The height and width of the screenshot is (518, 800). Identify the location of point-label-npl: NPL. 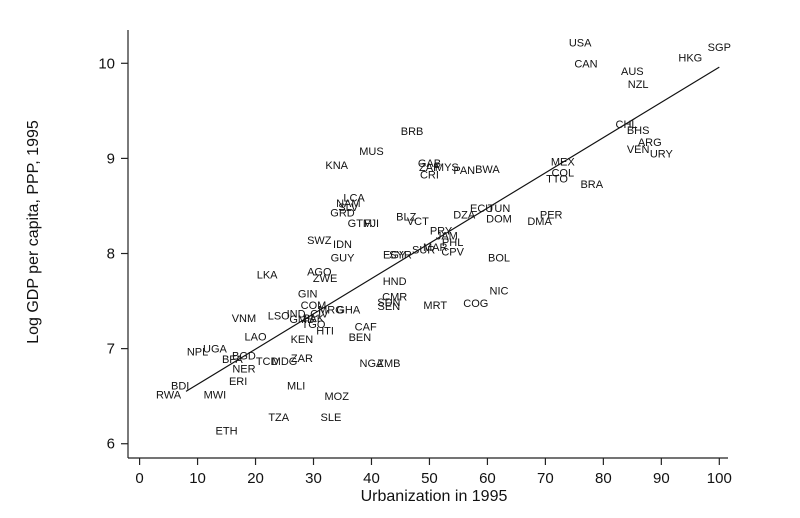
(197, 352).